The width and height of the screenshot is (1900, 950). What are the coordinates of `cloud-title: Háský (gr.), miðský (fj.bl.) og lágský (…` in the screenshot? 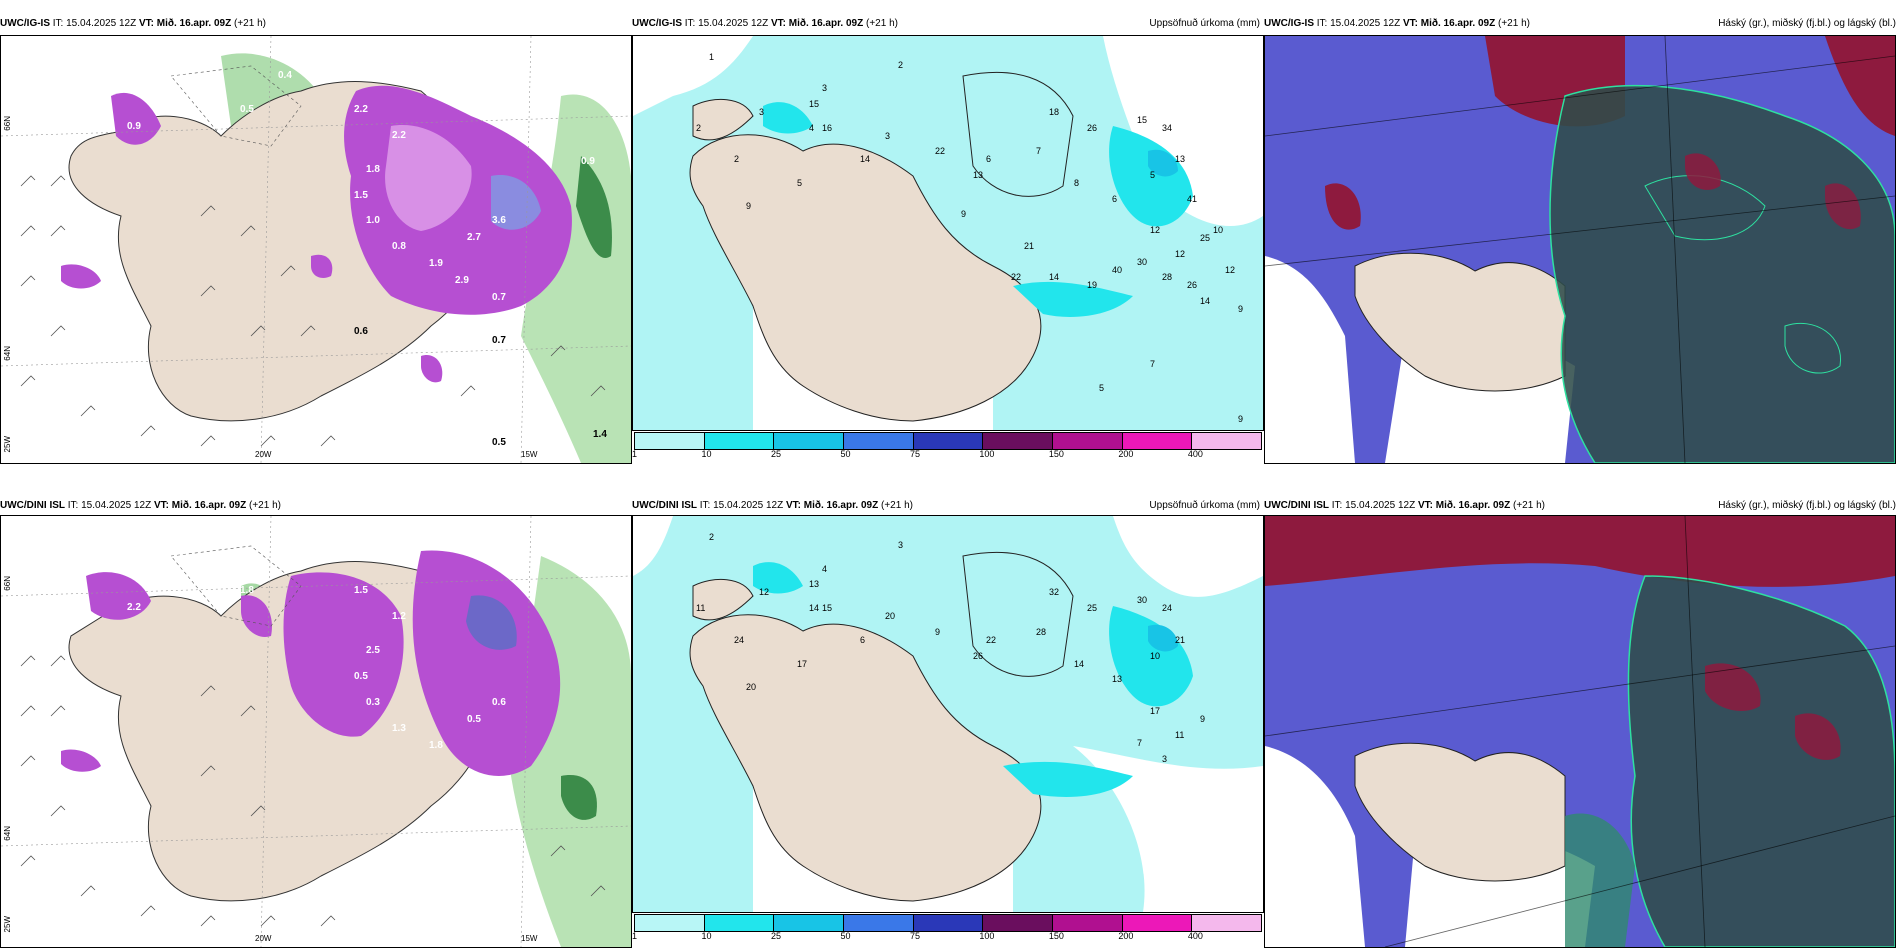 It's located at (1807, 23).